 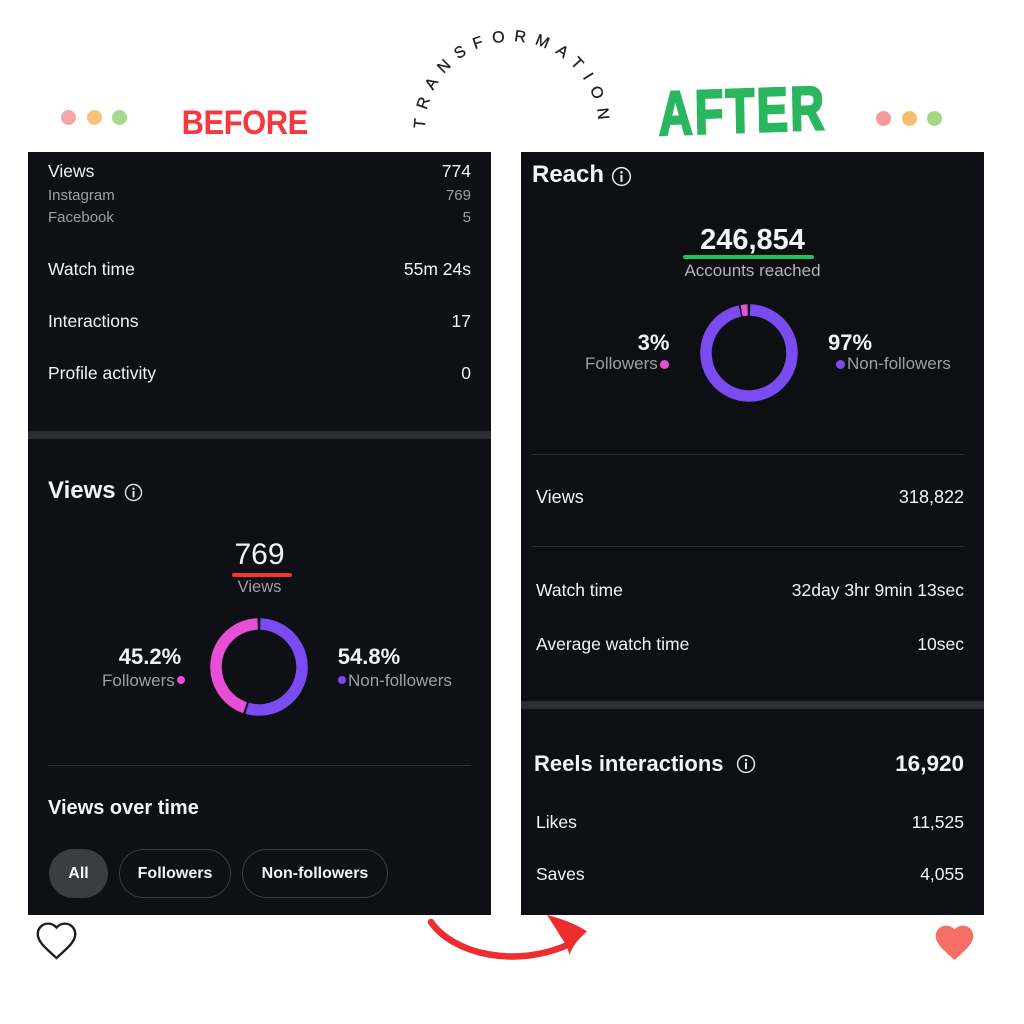 What do you see at coordinates (512, 78) in the screenshot?
I see `svg-text: TRANSFORMATION` at bounding box center [512, 78].